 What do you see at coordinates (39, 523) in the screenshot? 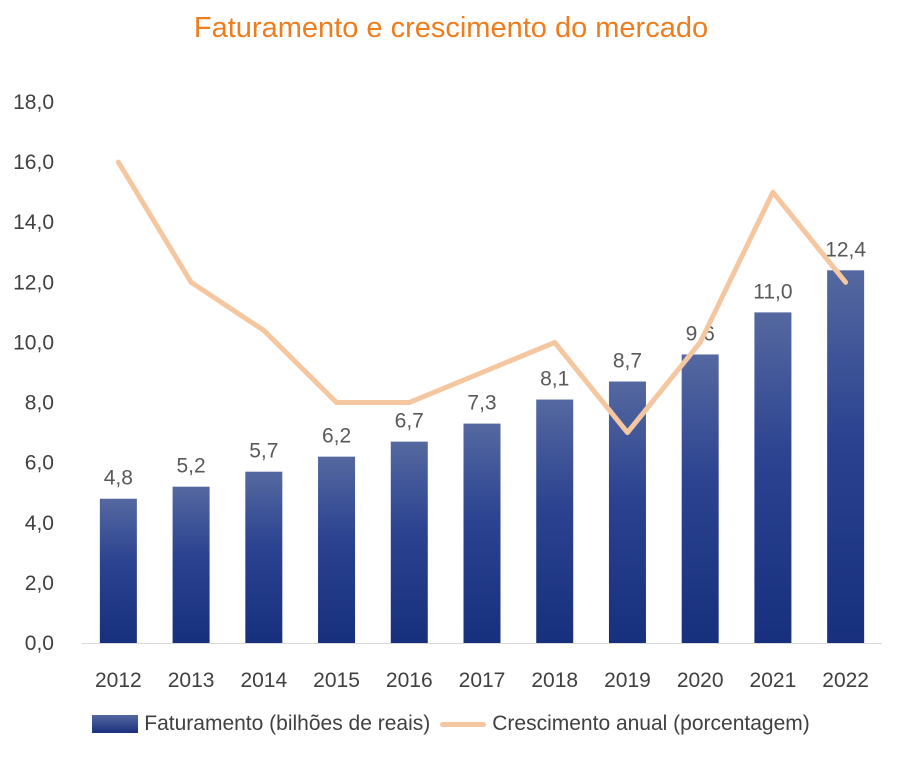
I see `y-tick-label: 4,0` at bounding box center [39, 523].